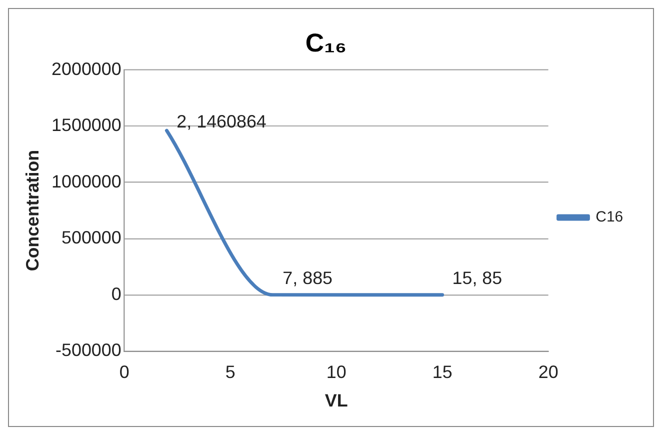 The image size is (664, 437). I want to click on x-tick-label: 20, so click(548, 372).